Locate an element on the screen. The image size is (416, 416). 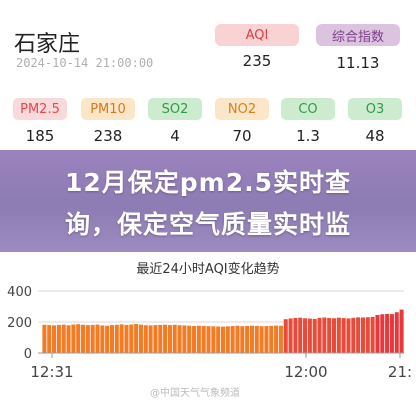
pollutant-value-pm10: 238 is located at coordinates (108, 136).